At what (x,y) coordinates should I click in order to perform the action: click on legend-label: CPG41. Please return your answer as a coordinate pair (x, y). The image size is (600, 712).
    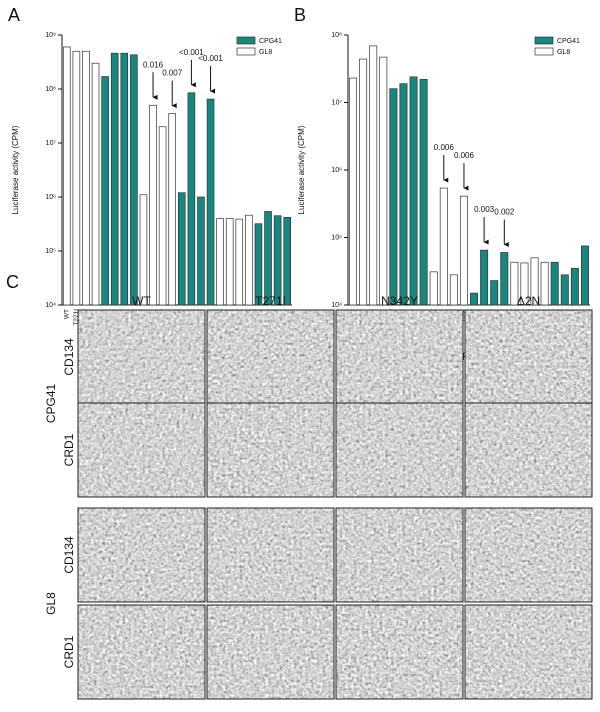
    Looking at the image, I should click on (568, 41).